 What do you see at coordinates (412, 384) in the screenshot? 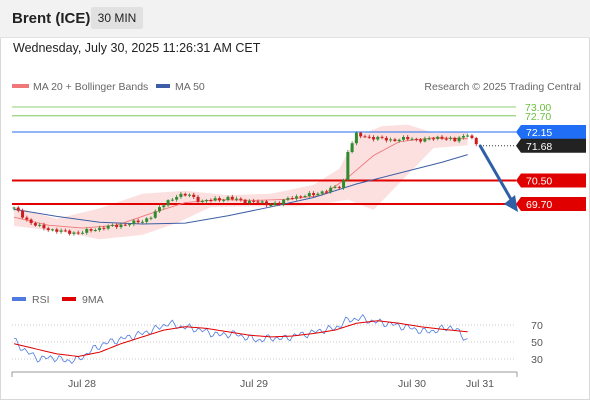
I see `x-tick-label: Jul 30` at bounding box center [412, 384].